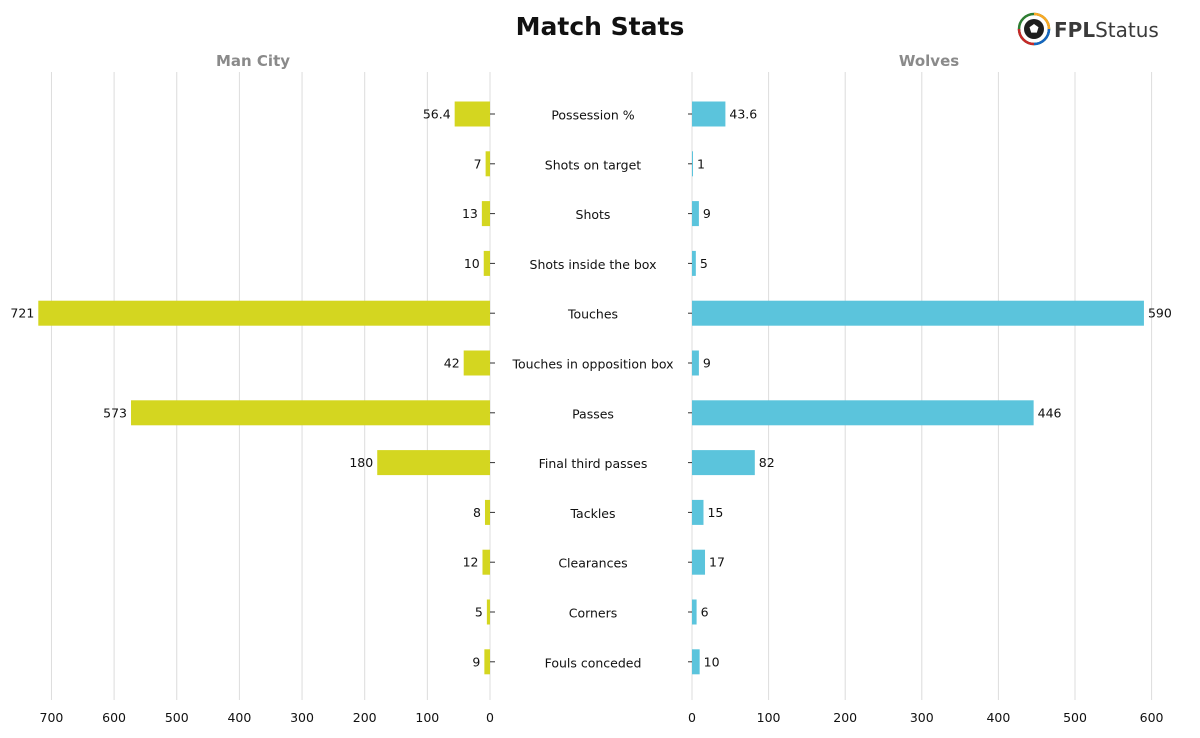 This screenshot has height=738, width=1200. I want to click on left-tick-label: 200, so click(365, 717).